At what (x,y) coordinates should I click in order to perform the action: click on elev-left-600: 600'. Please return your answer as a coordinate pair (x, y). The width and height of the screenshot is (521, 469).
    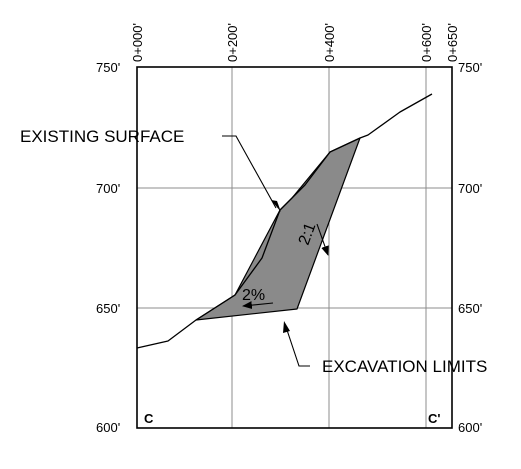
    Looking at the image, I should click on (108, 427).